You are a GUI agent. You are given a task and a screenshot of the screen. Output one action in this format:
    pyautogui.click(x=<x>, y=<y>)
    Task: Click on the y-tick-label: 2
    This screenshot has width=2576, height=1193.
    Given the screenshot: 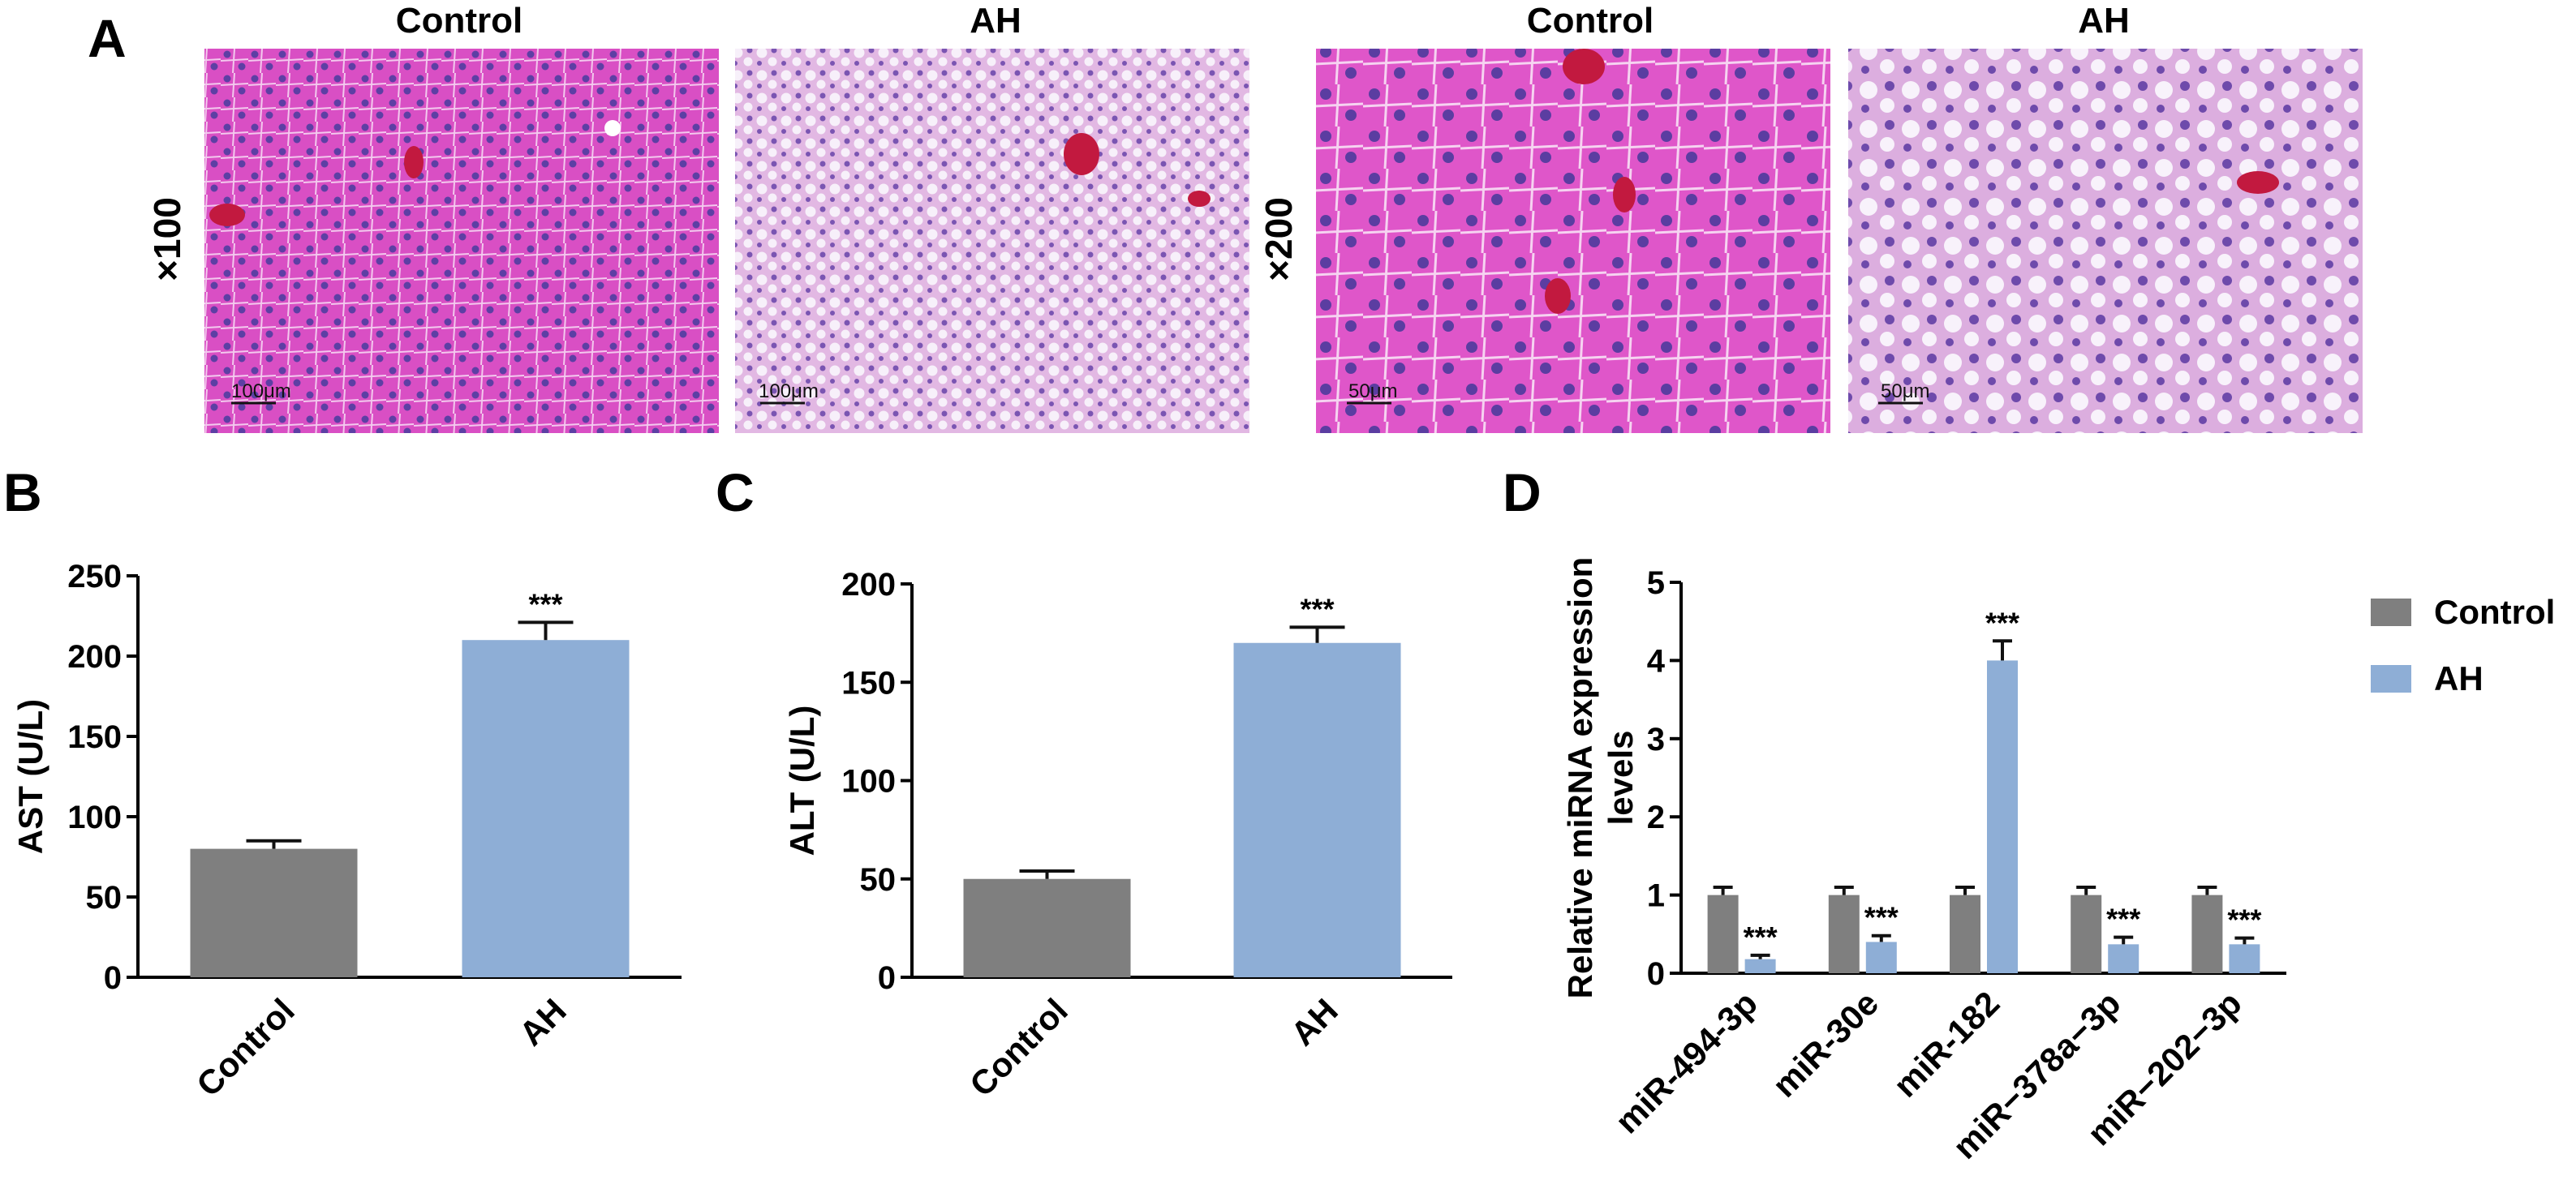 What is the action you would take?
    pyautogui.click(x=1656, y=818)
    